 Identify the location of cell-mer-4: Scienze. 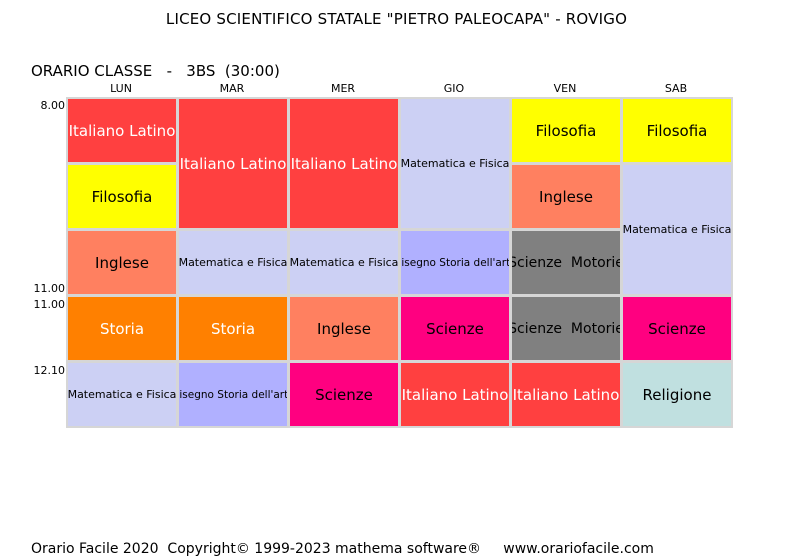
(344, 394).